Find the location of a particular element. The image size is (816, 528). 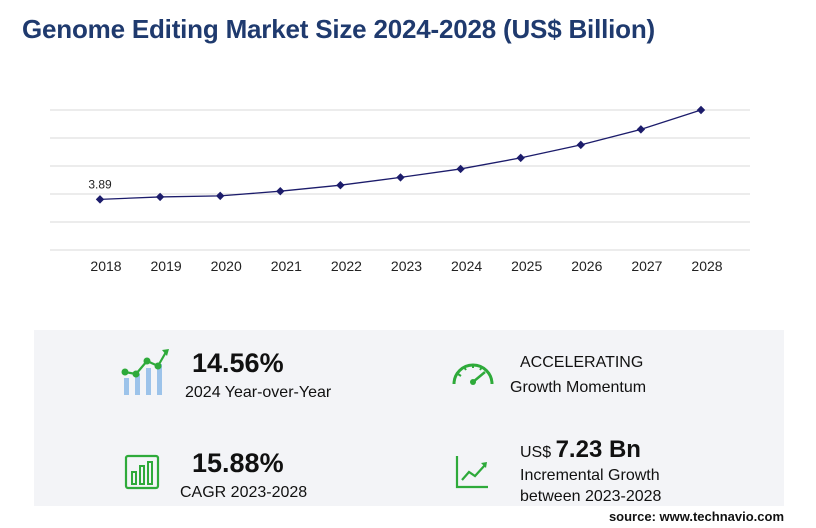

x-tick-label: 2025 is located at coordinates (526, 266).